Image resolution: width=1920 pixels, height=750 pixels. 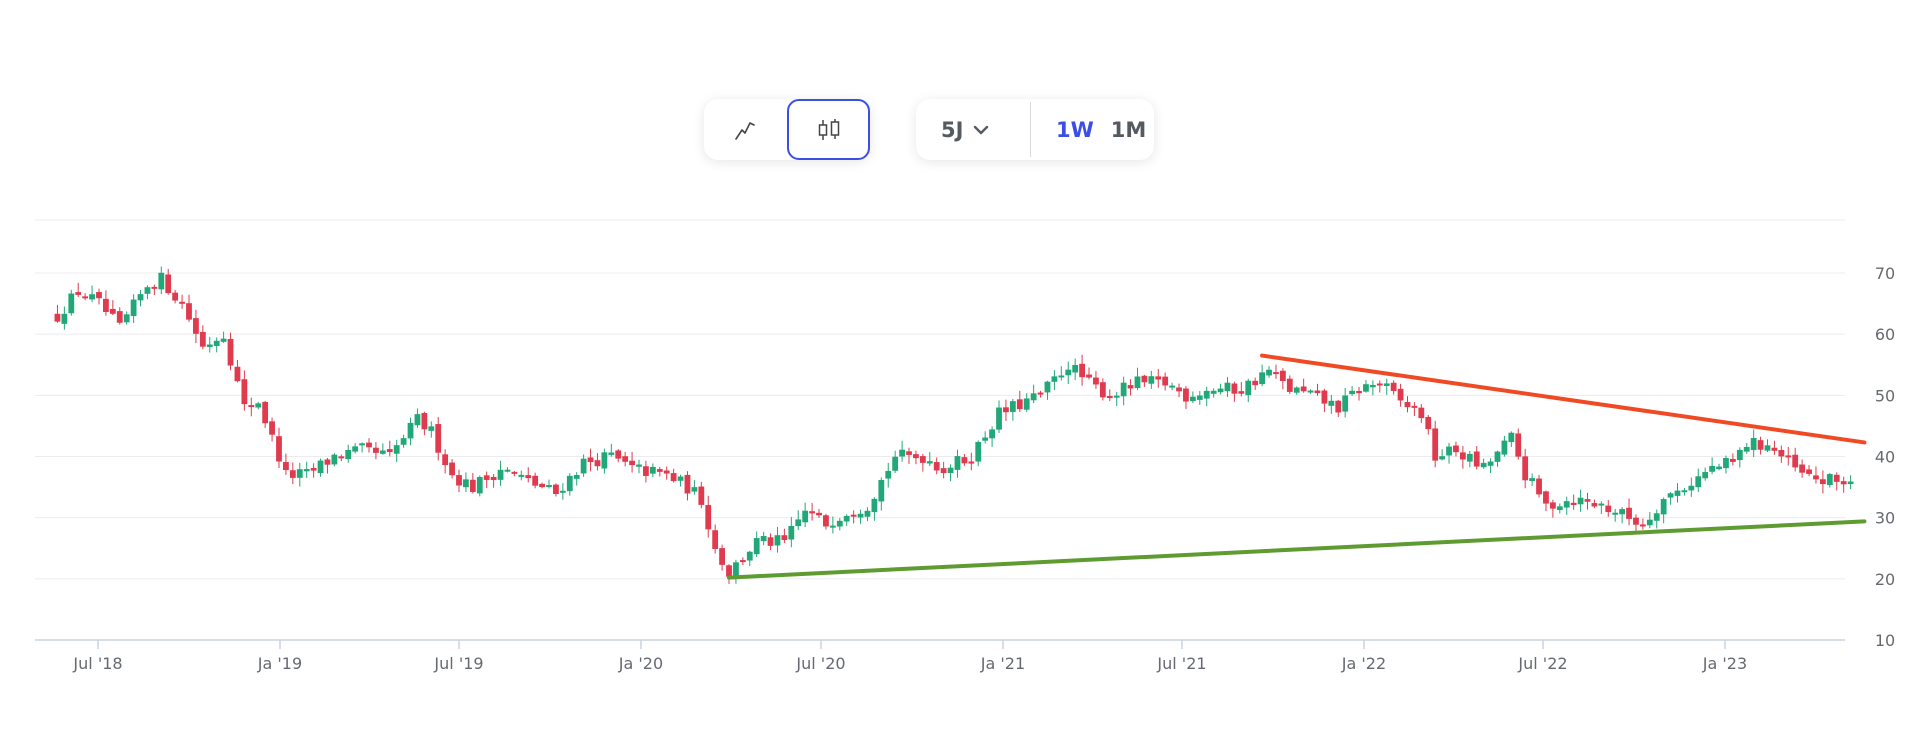 I want to click on range-dropdown: 5J, so click(x=960, y=129).